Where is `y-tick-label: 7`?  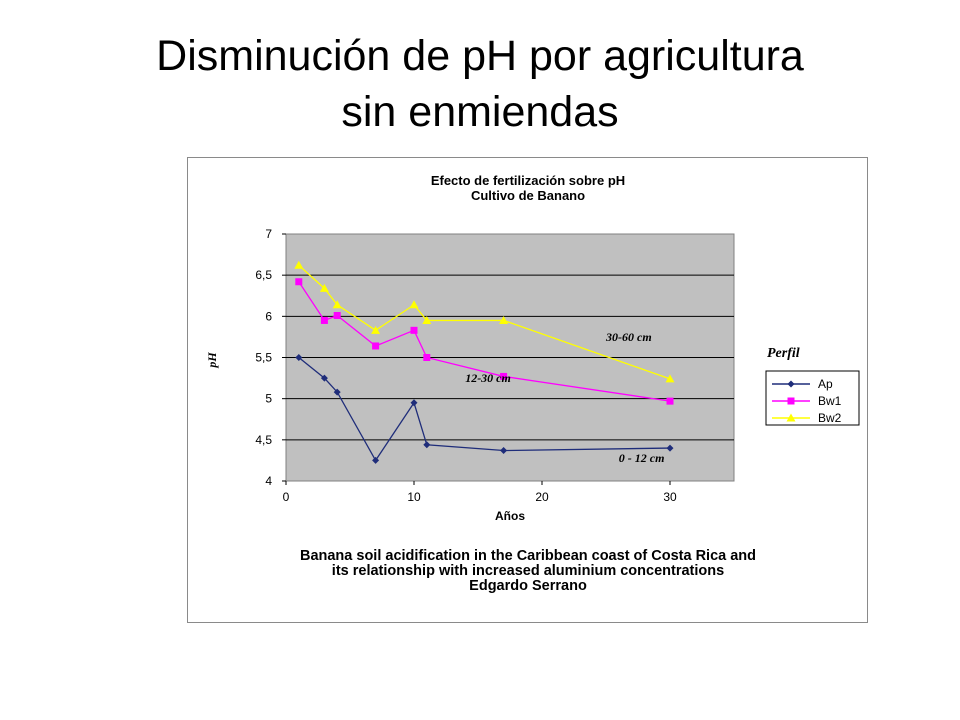
y-tick-label: 7 is located at coordinates (268, 234).